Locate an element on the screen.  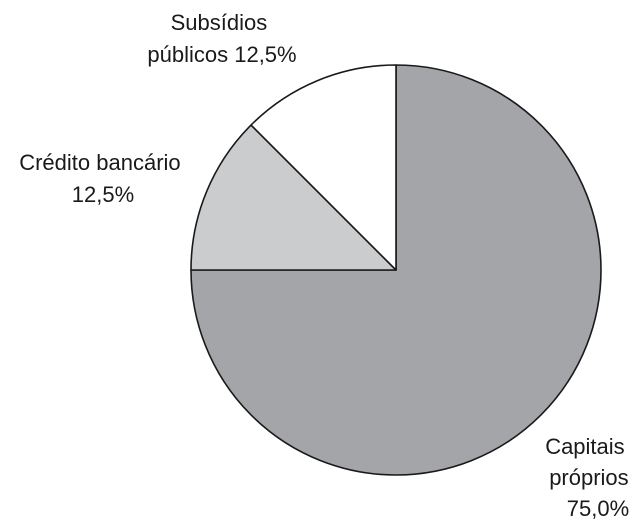
label-subsidios-publicos: Subsídios públicos 12,5% is located at coordinates (221, 38).